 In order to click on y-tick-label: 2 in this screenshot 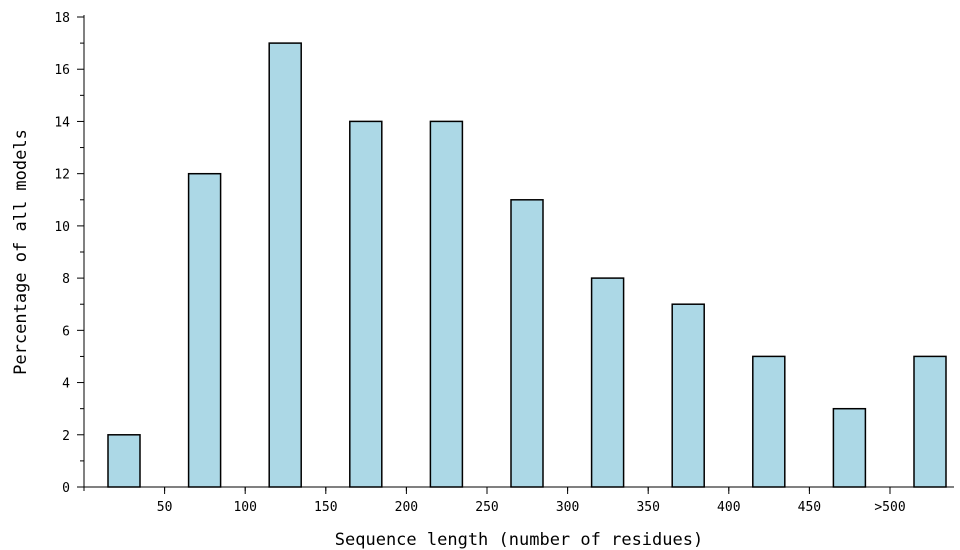, I will do `click(66, 436)`.